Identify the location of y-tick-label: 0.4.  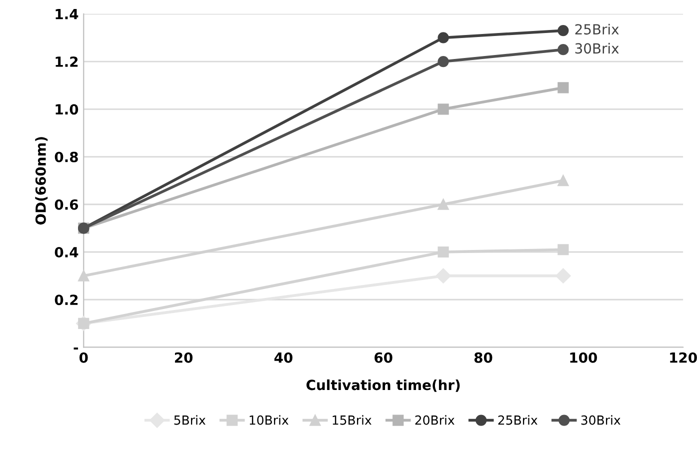
(66, 252).